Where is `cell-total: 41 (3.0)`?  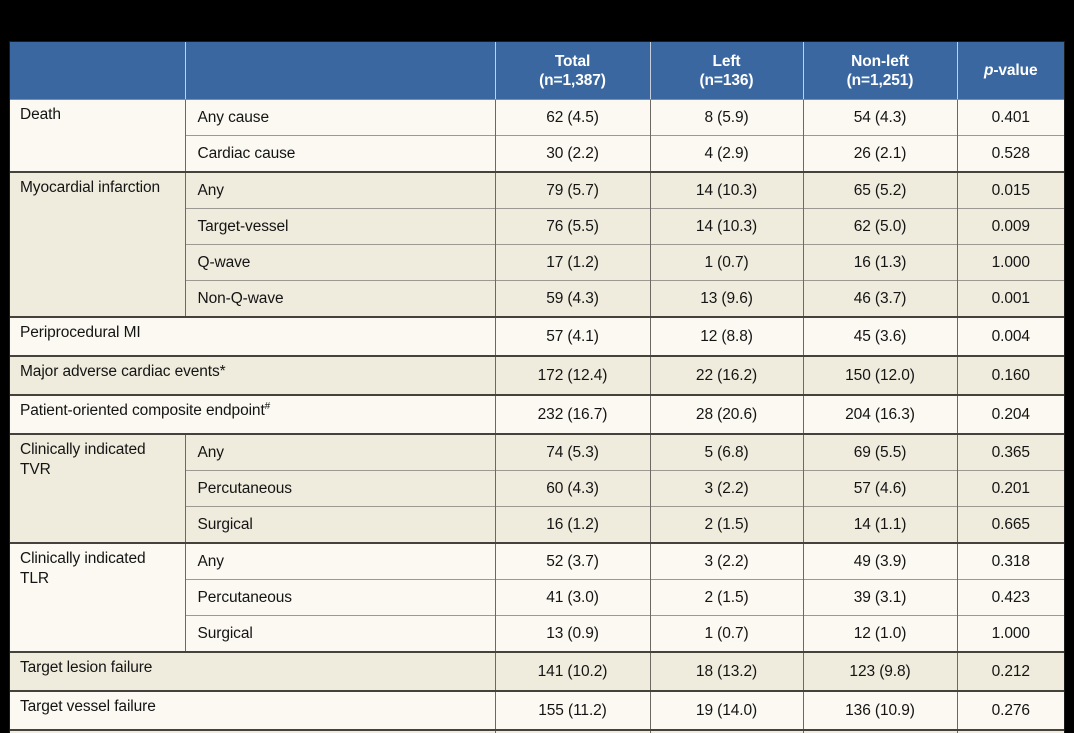
cell-total: 41 (3.0) is located at coordinates (572, 597).